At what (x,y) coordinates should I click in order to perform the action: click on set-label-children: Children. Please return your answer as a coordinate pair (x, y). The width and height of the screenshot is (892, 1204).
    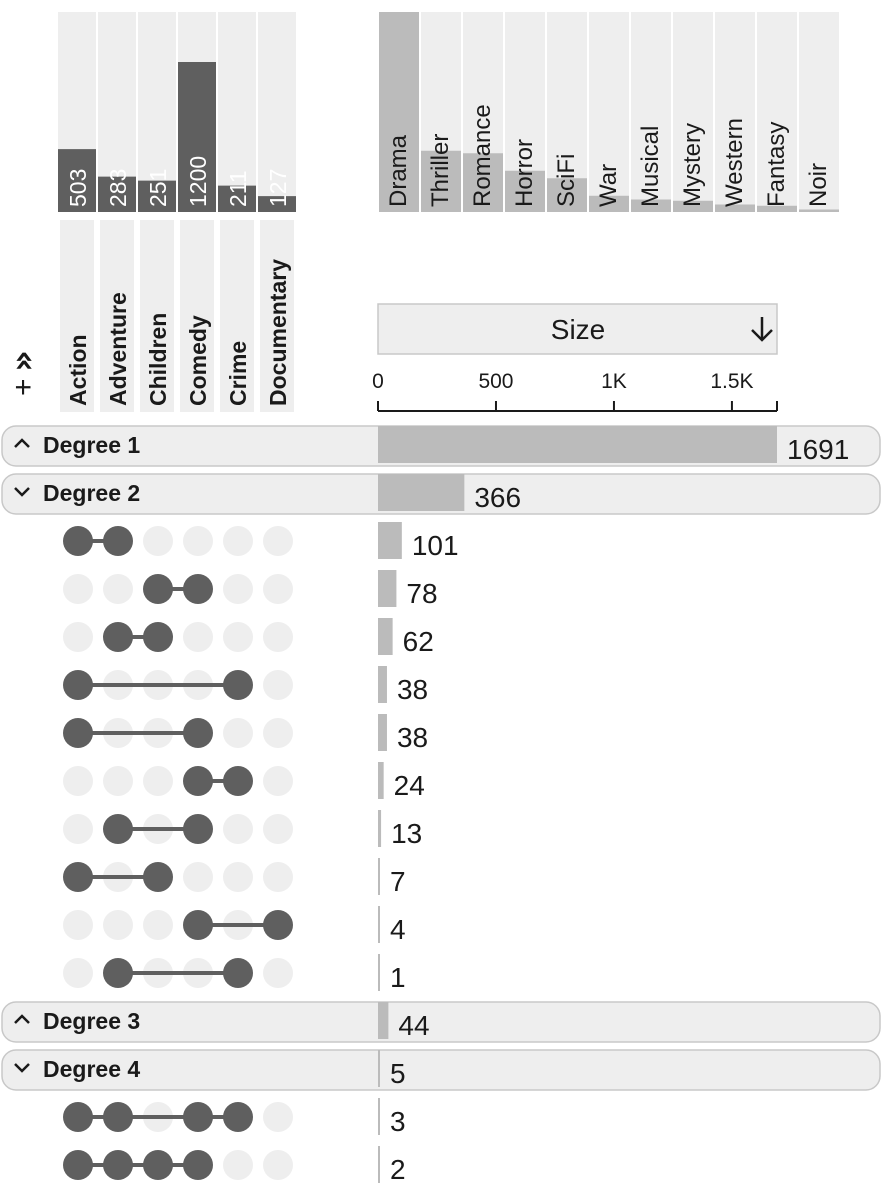
    Looking at the image, I should click on (158, 359).